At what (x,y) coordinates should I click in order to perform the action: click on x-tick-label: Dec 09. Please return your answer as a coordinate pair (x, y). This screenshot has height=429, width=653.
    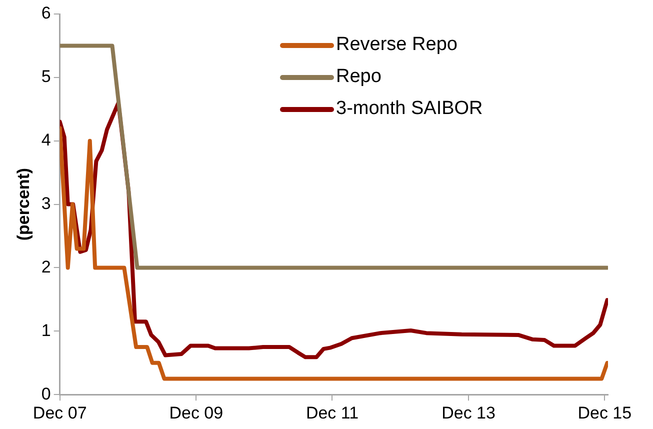
    Looking at the image, I should click on (196, 412).